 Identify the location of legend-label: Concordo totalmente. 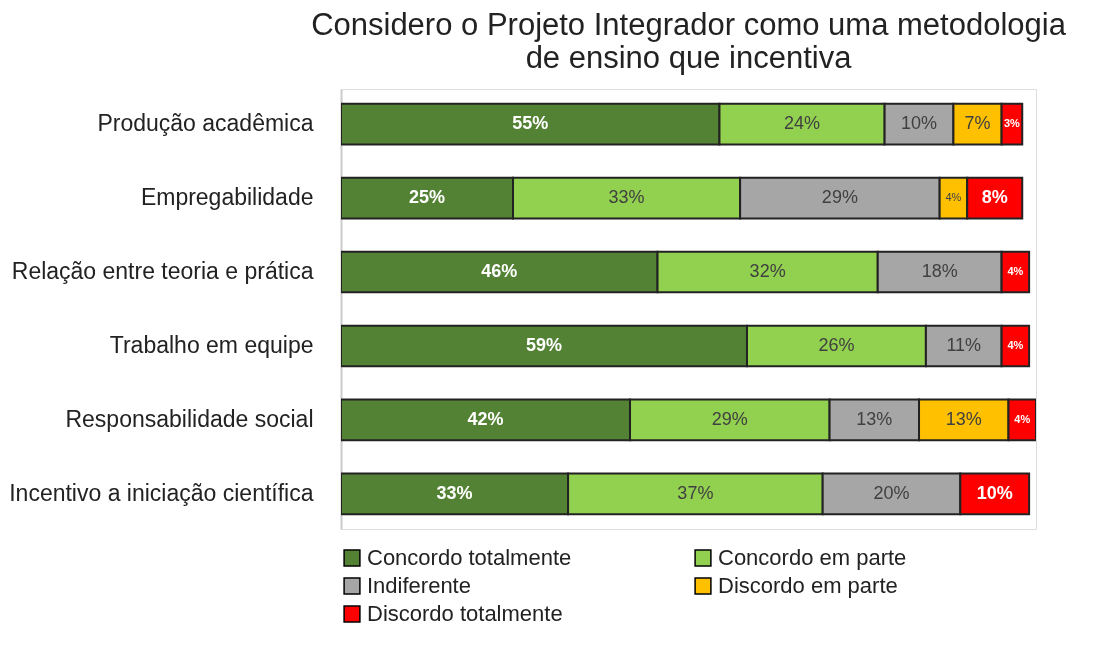
(469, 557).